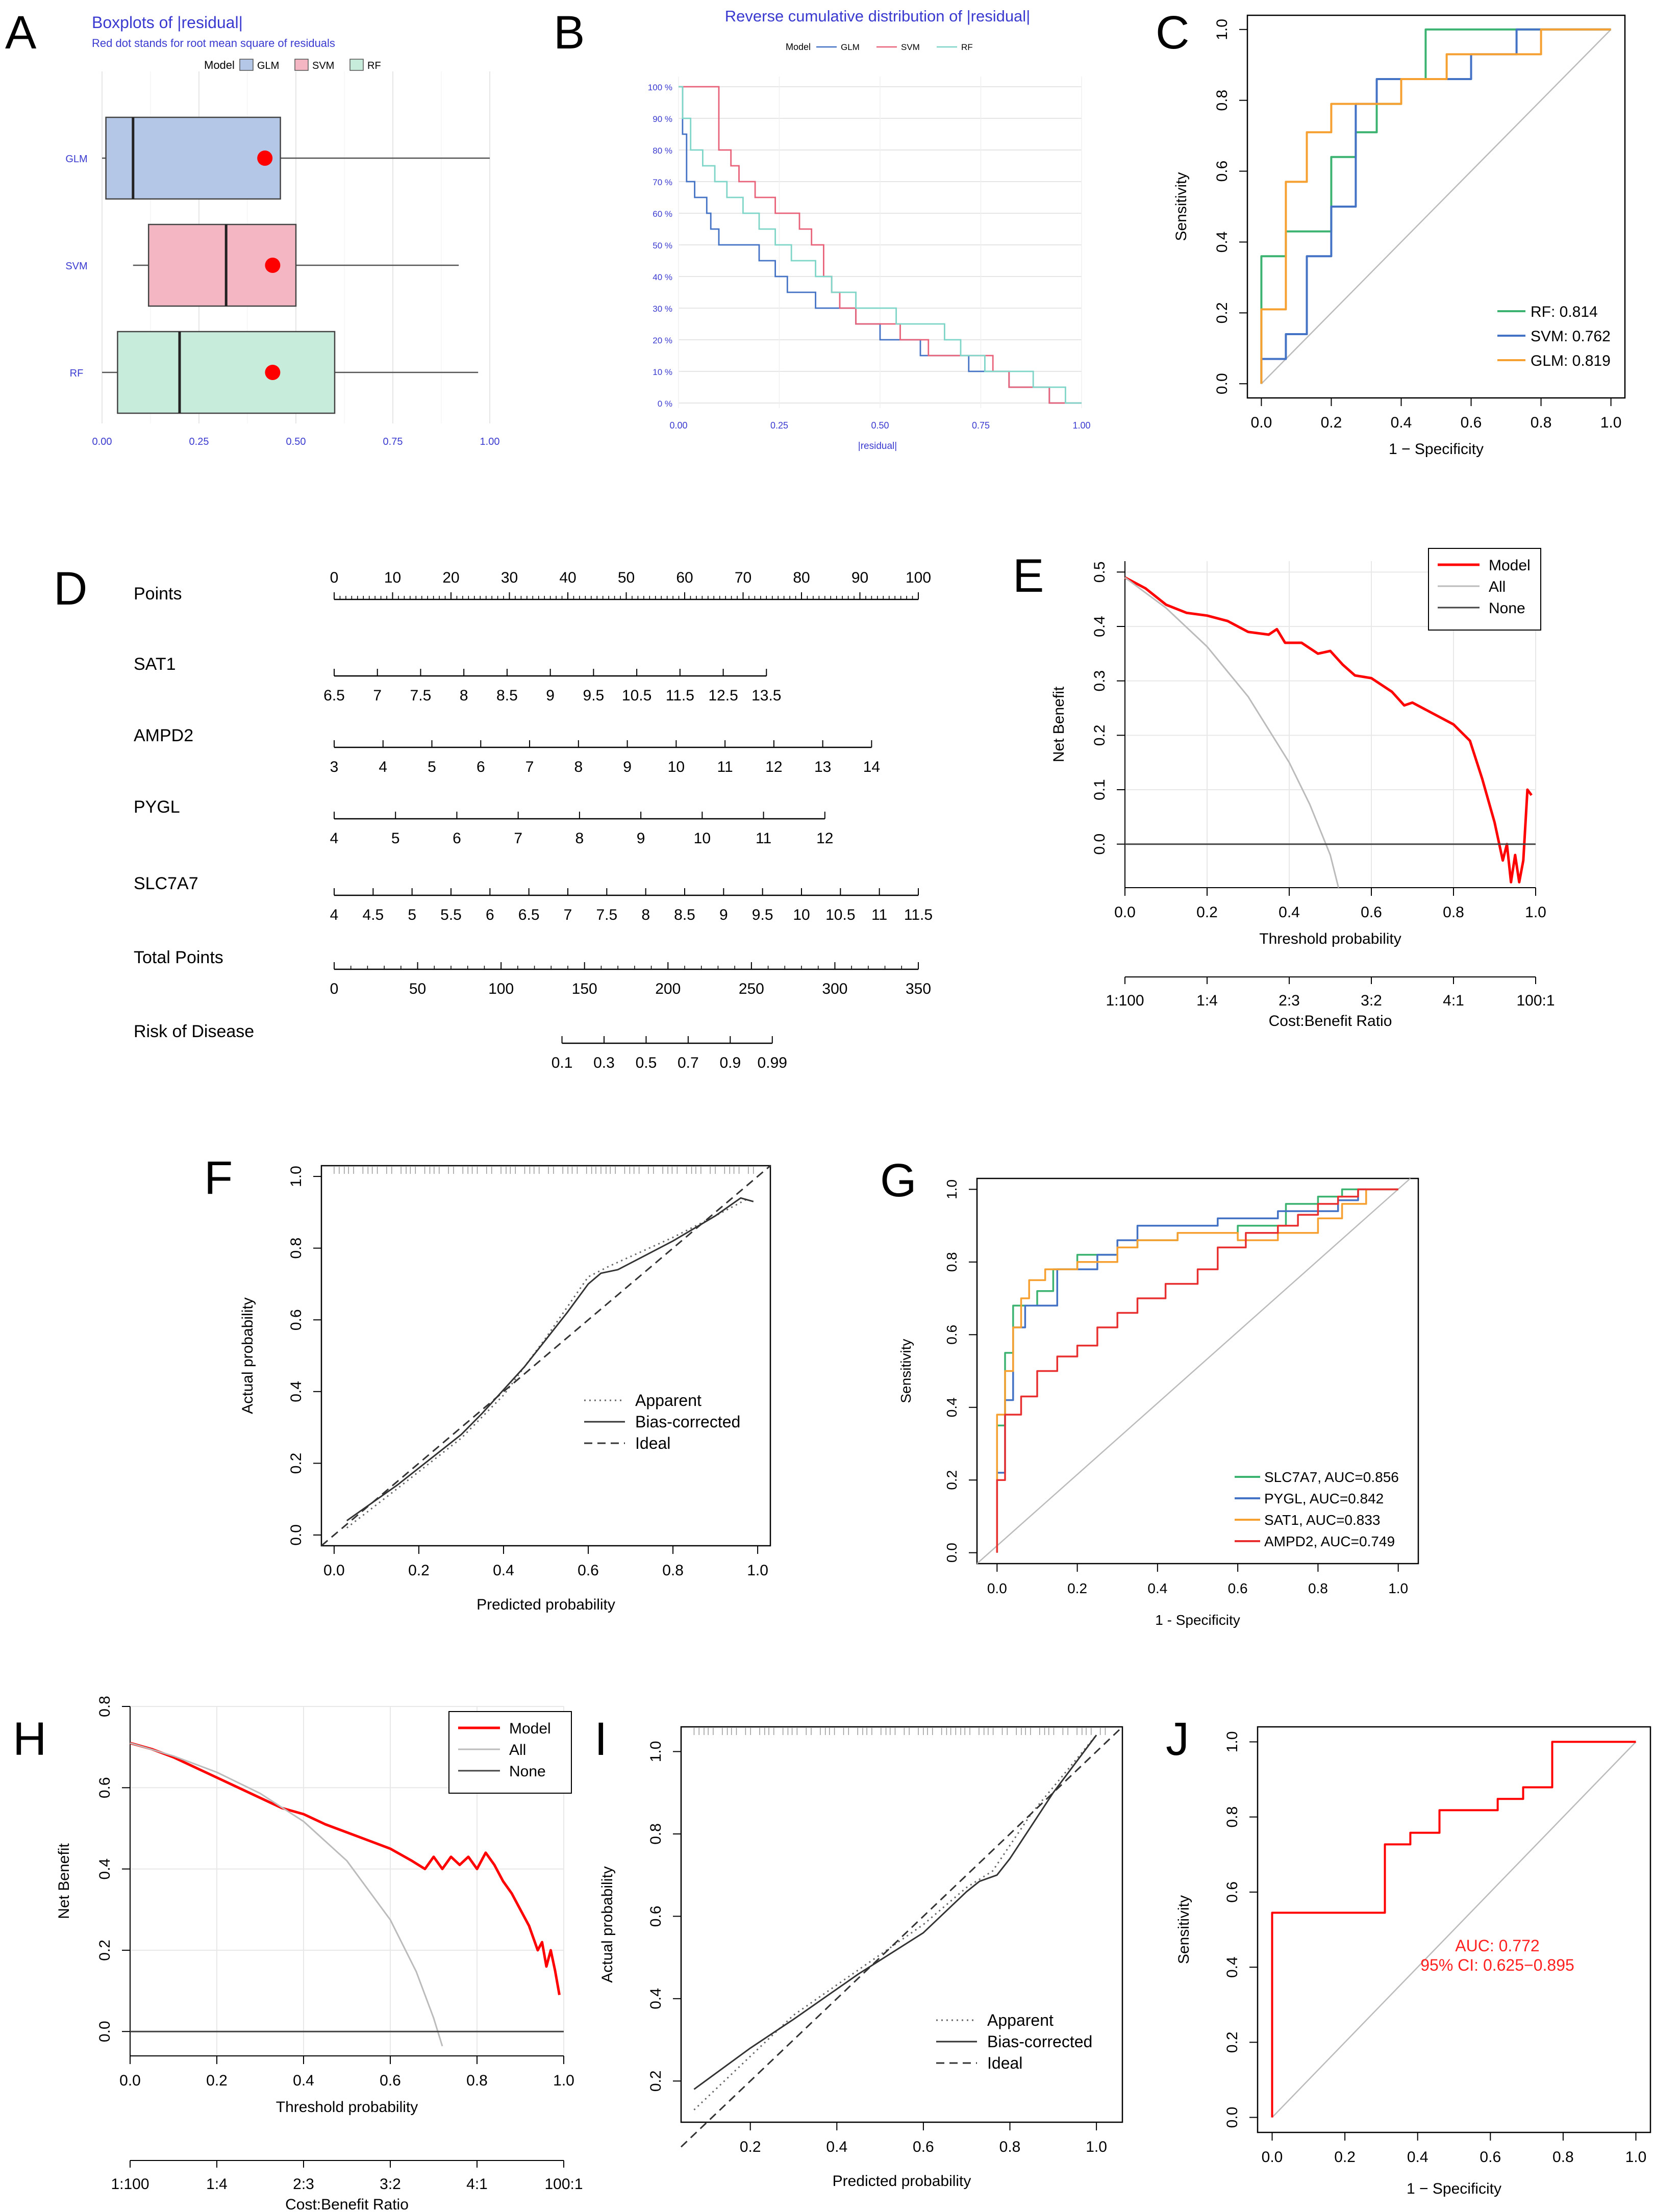 This screenshot has height=2212, width=1654. Describe the element at coordinates (464, 696) in the screenshot. I see `tick-label: 8` at that location.